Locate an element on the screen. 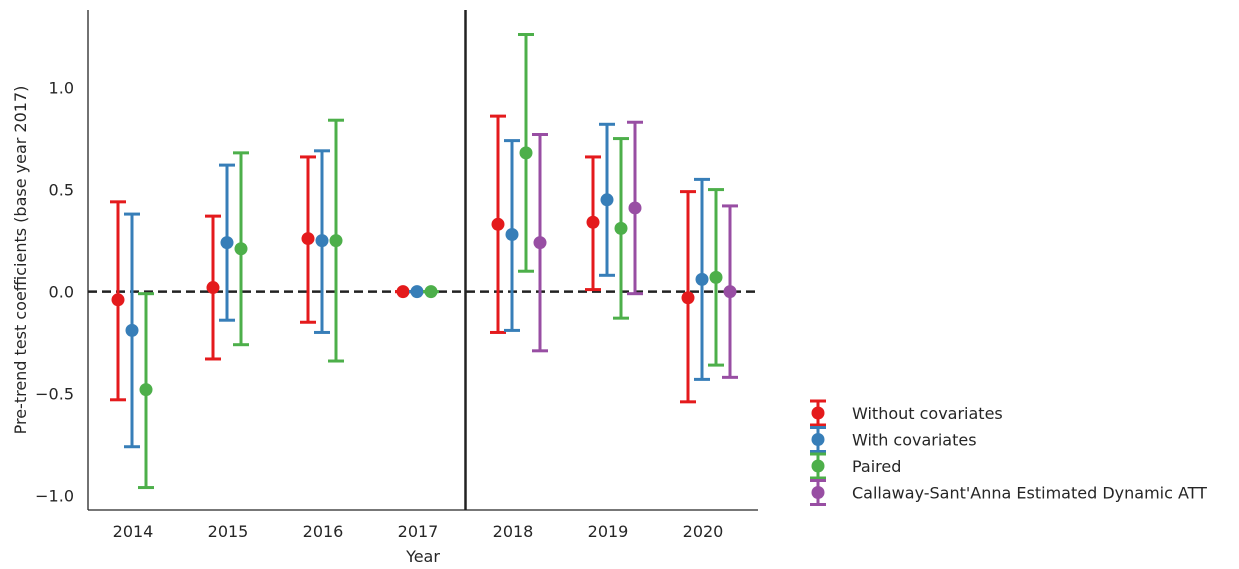 The image size is (1239, 569). x-tick-label: 2019 is located at coordinates (608, 531).